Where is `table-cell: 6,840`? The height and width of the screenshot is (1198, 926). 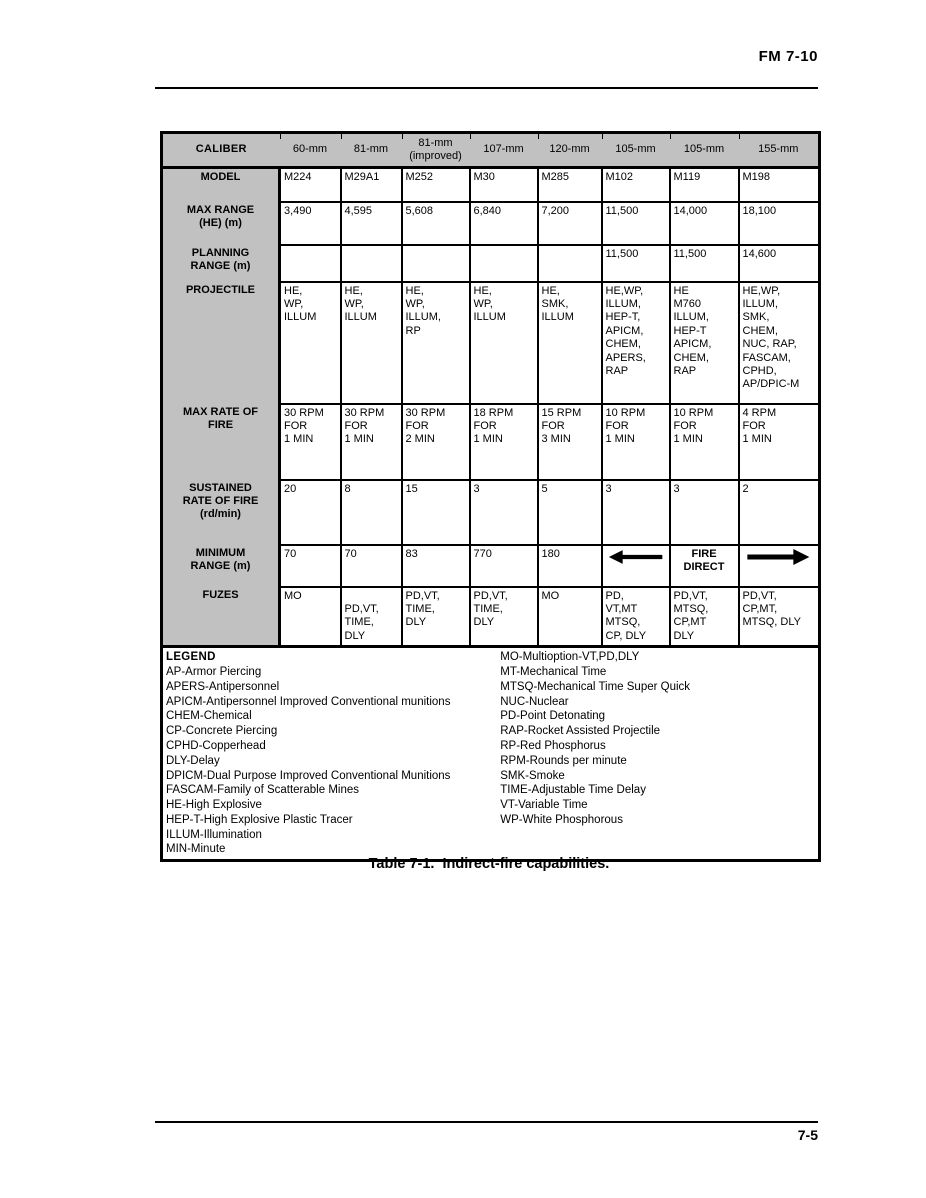
table-cell: 6,840 is located at coordinates (503, 223).